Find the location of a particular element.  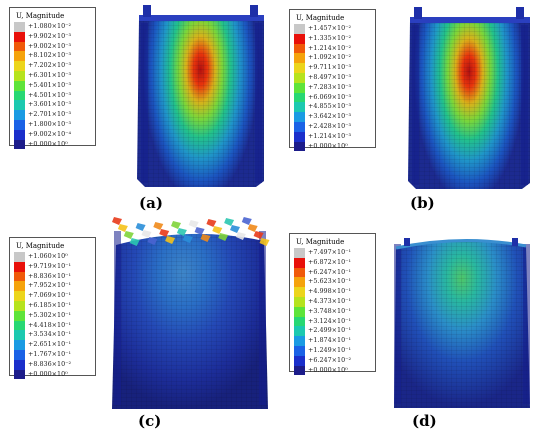

legend-row: +3.748×10⁻¹ is located at coordinates (332, 311).